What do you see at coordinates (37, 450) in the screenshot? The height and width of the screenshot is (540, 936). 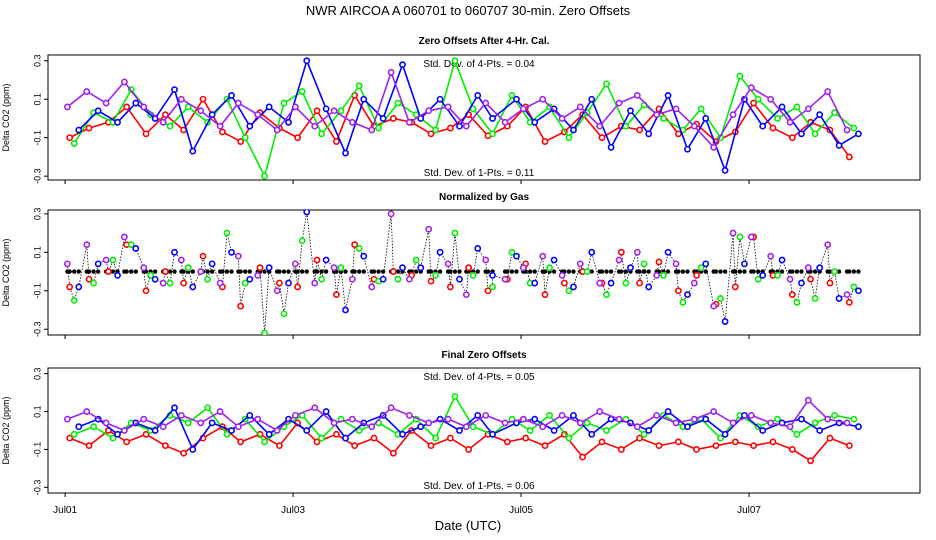 I see `y-tick-label: -0.1` at bounding box center [37, 450].